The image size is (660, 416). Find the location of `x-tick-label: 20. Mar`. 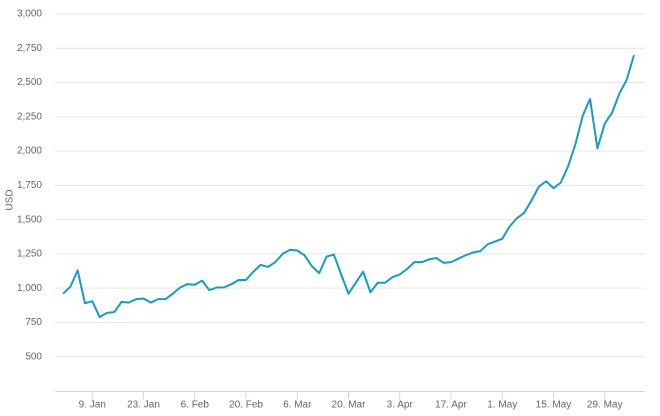

x-tick-label: 20. Mar is located at coordinates (349, 405).